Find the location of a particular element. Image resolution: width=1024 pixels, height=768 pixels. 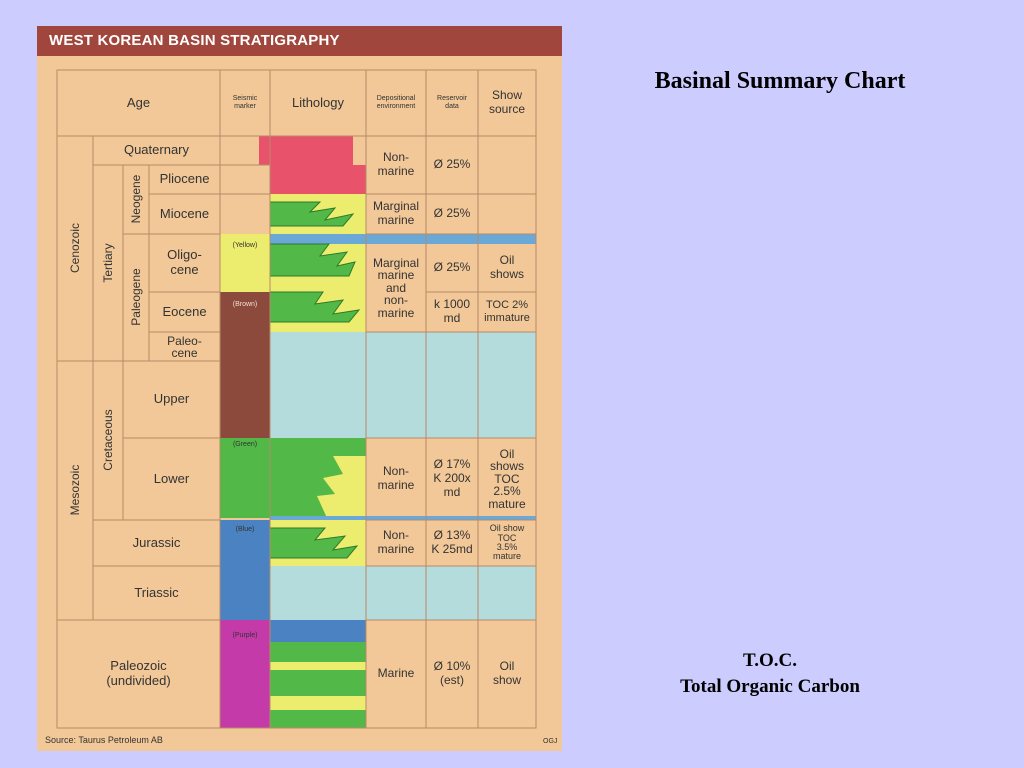

toc-definition: Total Organic Carbon is located at coordinates (770, 686).